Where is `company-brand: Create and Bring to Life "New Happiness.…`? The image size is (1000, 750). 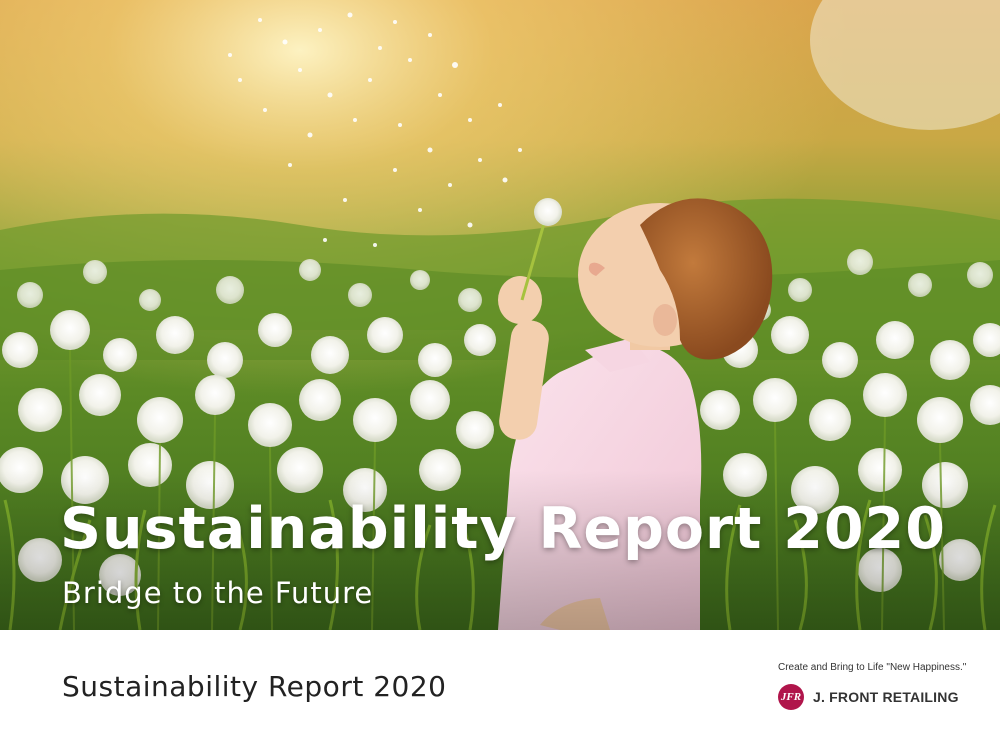
company-brand: Create and Bring to Life "New Happiness.… is located at coordinates (863, 695).